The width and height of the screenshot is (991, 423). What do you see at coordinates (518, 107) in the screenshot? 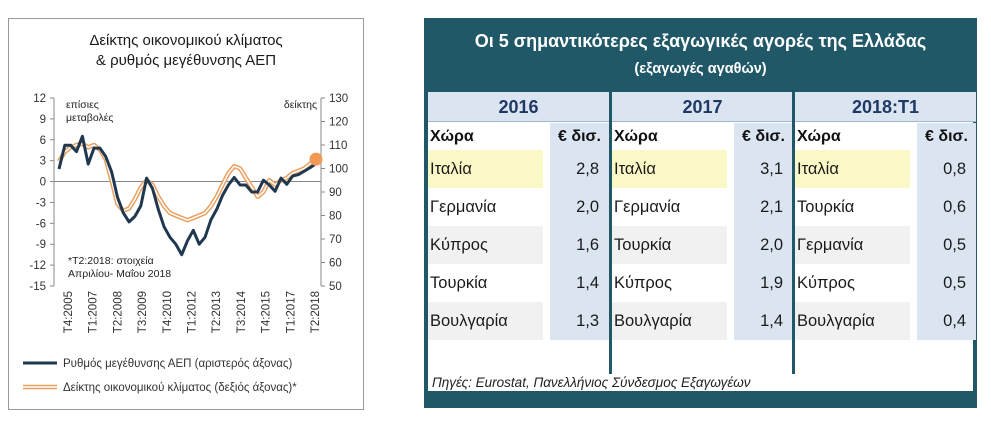
I see `year-header: 2016` at bounding box center [518, 107].